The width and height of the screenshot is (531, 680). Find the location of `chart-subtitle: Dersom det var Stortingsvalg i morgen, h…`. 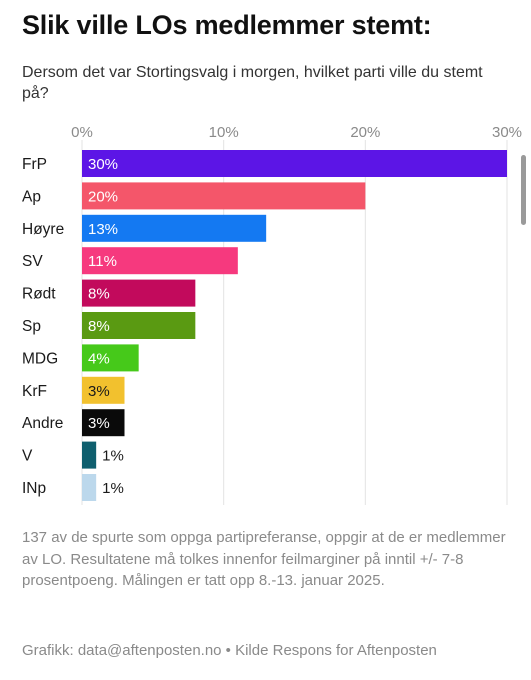

chart-subtitle: Dersom det var Stortingsvalg i morgen, h… is located at coordinates (252, 83).